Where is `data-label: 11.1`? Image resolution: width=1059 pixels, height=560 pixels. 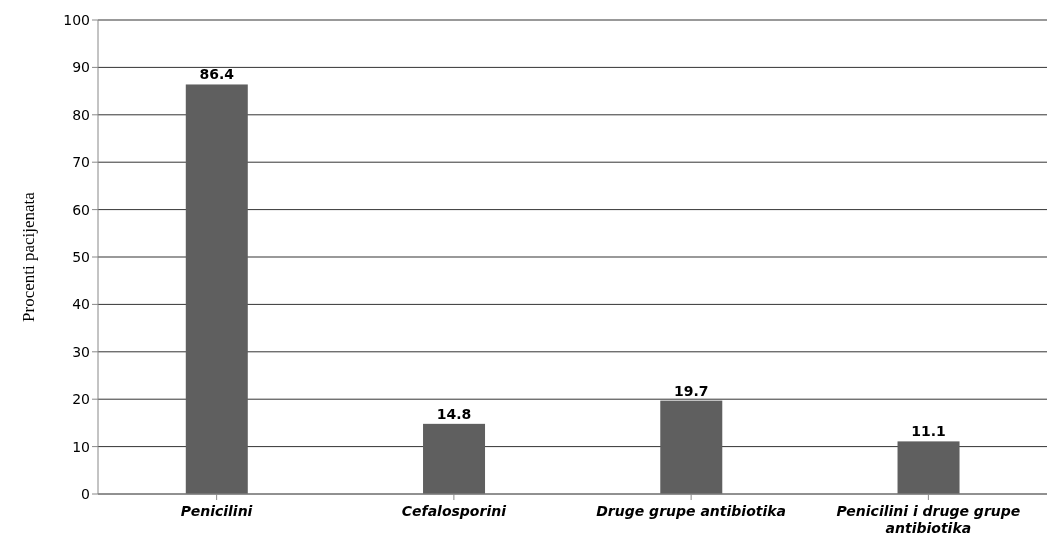
data-label: 11.1 is located at coordinates (928, 431).